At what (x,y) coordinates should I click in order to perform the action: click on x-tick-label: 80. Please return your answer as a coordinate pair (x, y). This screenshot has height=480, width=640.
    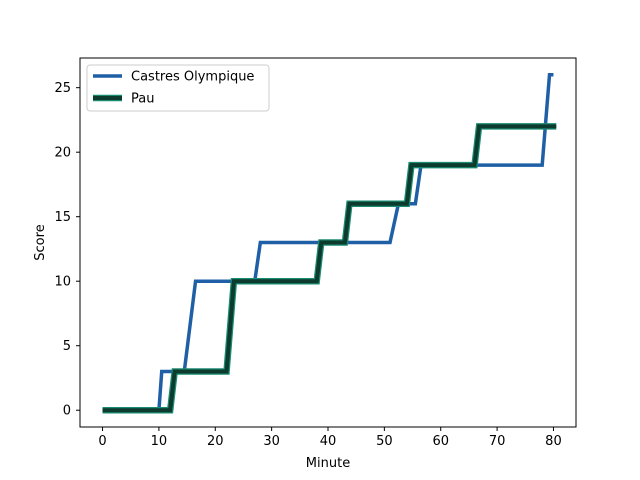
    Looking at the image, I should click on (553, 441).